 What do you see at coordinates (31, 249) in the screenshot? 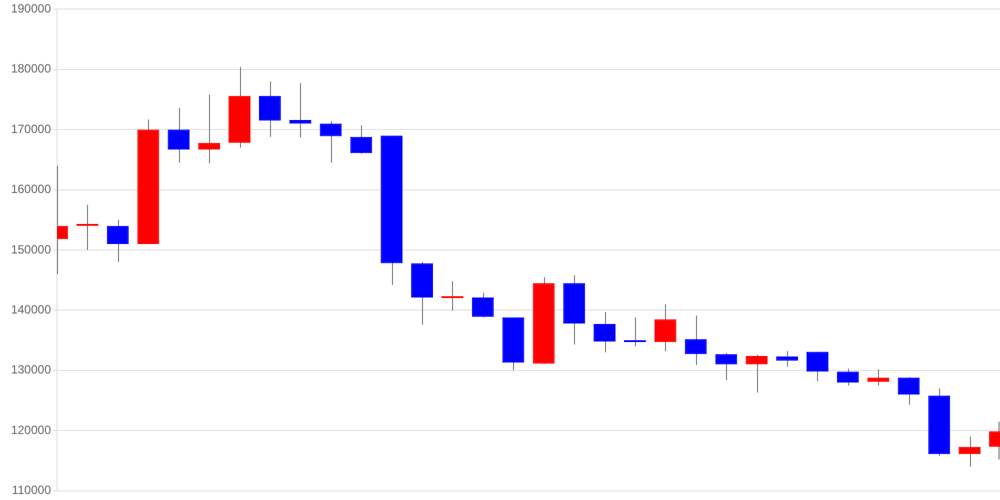
I see `y-tick-label: 150000` at bounding box center [31, 249].